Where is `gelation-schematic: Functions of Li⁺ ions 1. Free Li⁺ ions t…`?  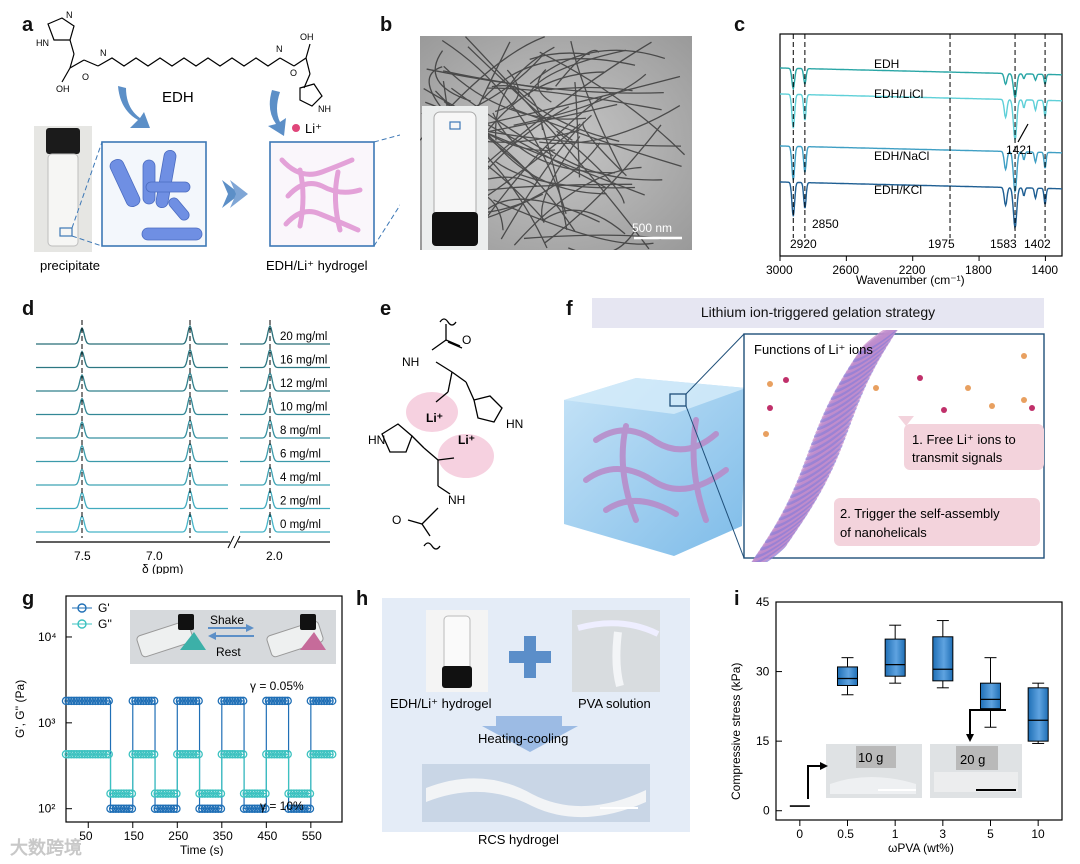
gelation-schematic: Functions of Li⁺ ions 1. Free Li⁺ ions t… is located at coordinates (804, 446).